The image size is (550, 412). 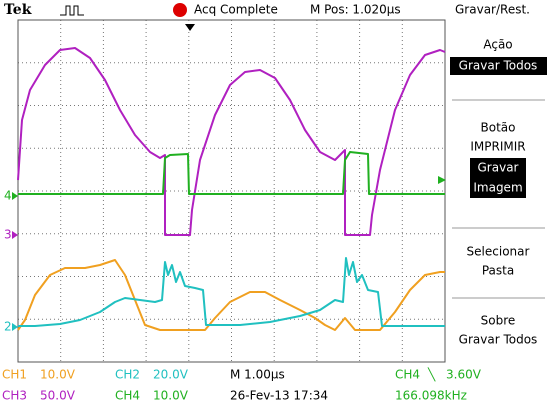 What do you see at coordinates (171, 396) in the screenshot?
I see `ch4-scale: 10.0V` at bounding box center [171, 396].